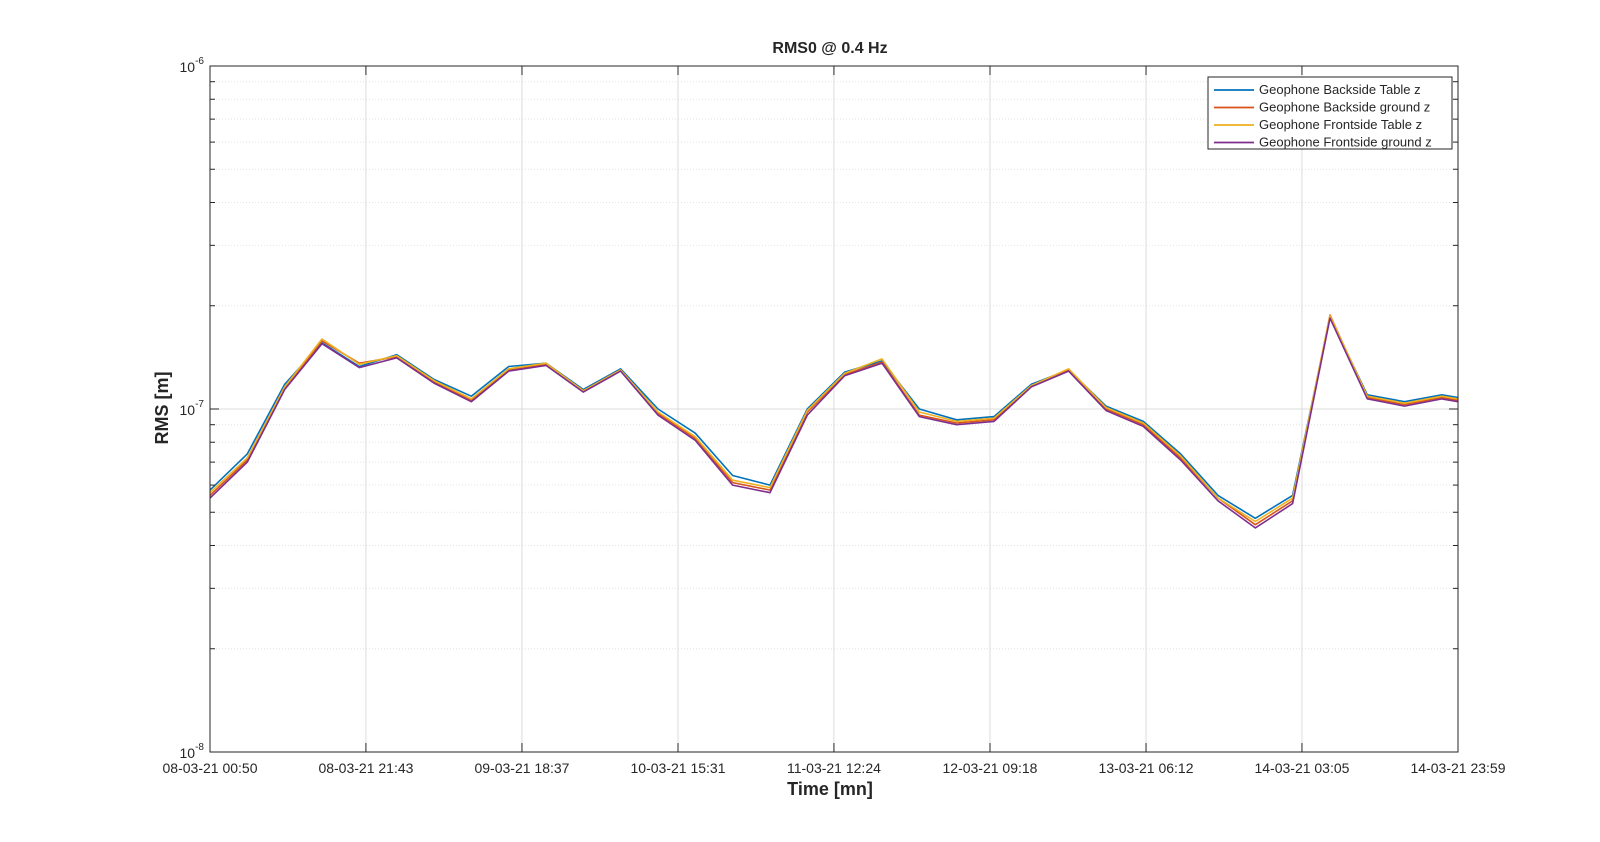  I want to click on legend-label: Geophone Frontside Table z, so click(1340, 124).